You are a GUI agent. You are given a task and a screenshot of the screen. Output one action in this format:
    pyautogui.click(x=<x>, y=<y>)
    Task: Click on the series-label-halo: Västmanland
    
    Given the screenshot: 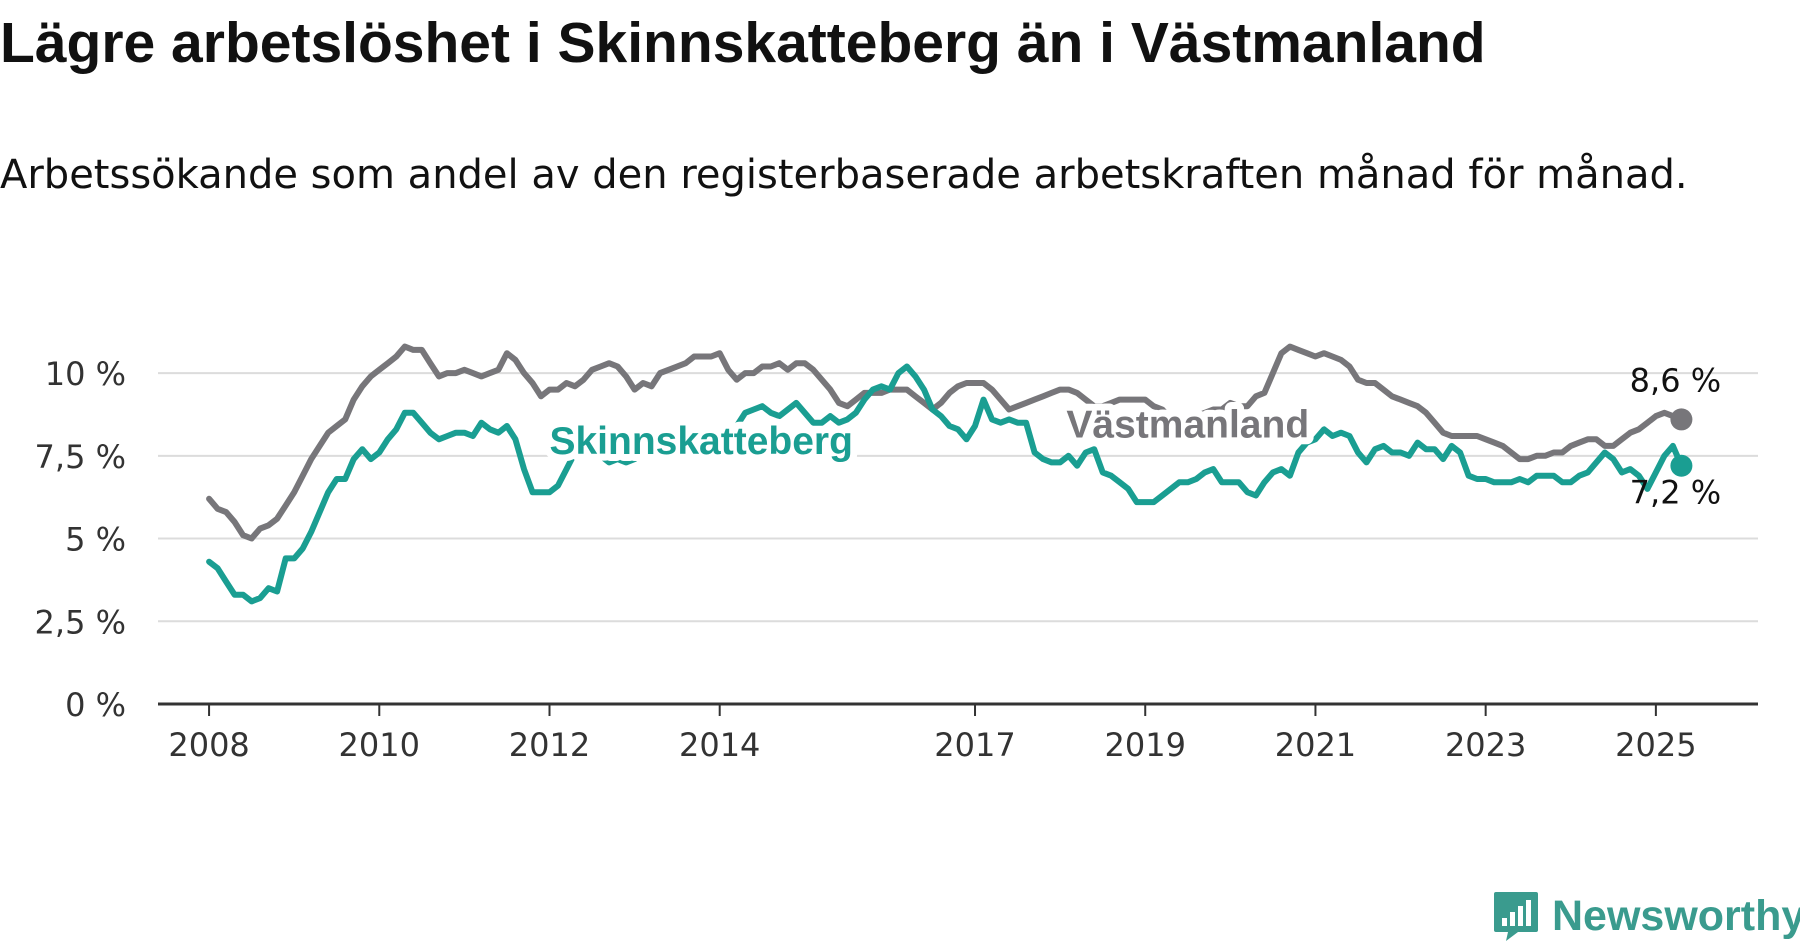 What is the action you would take?
    pyautogui.click(x=1187, y=424)
    